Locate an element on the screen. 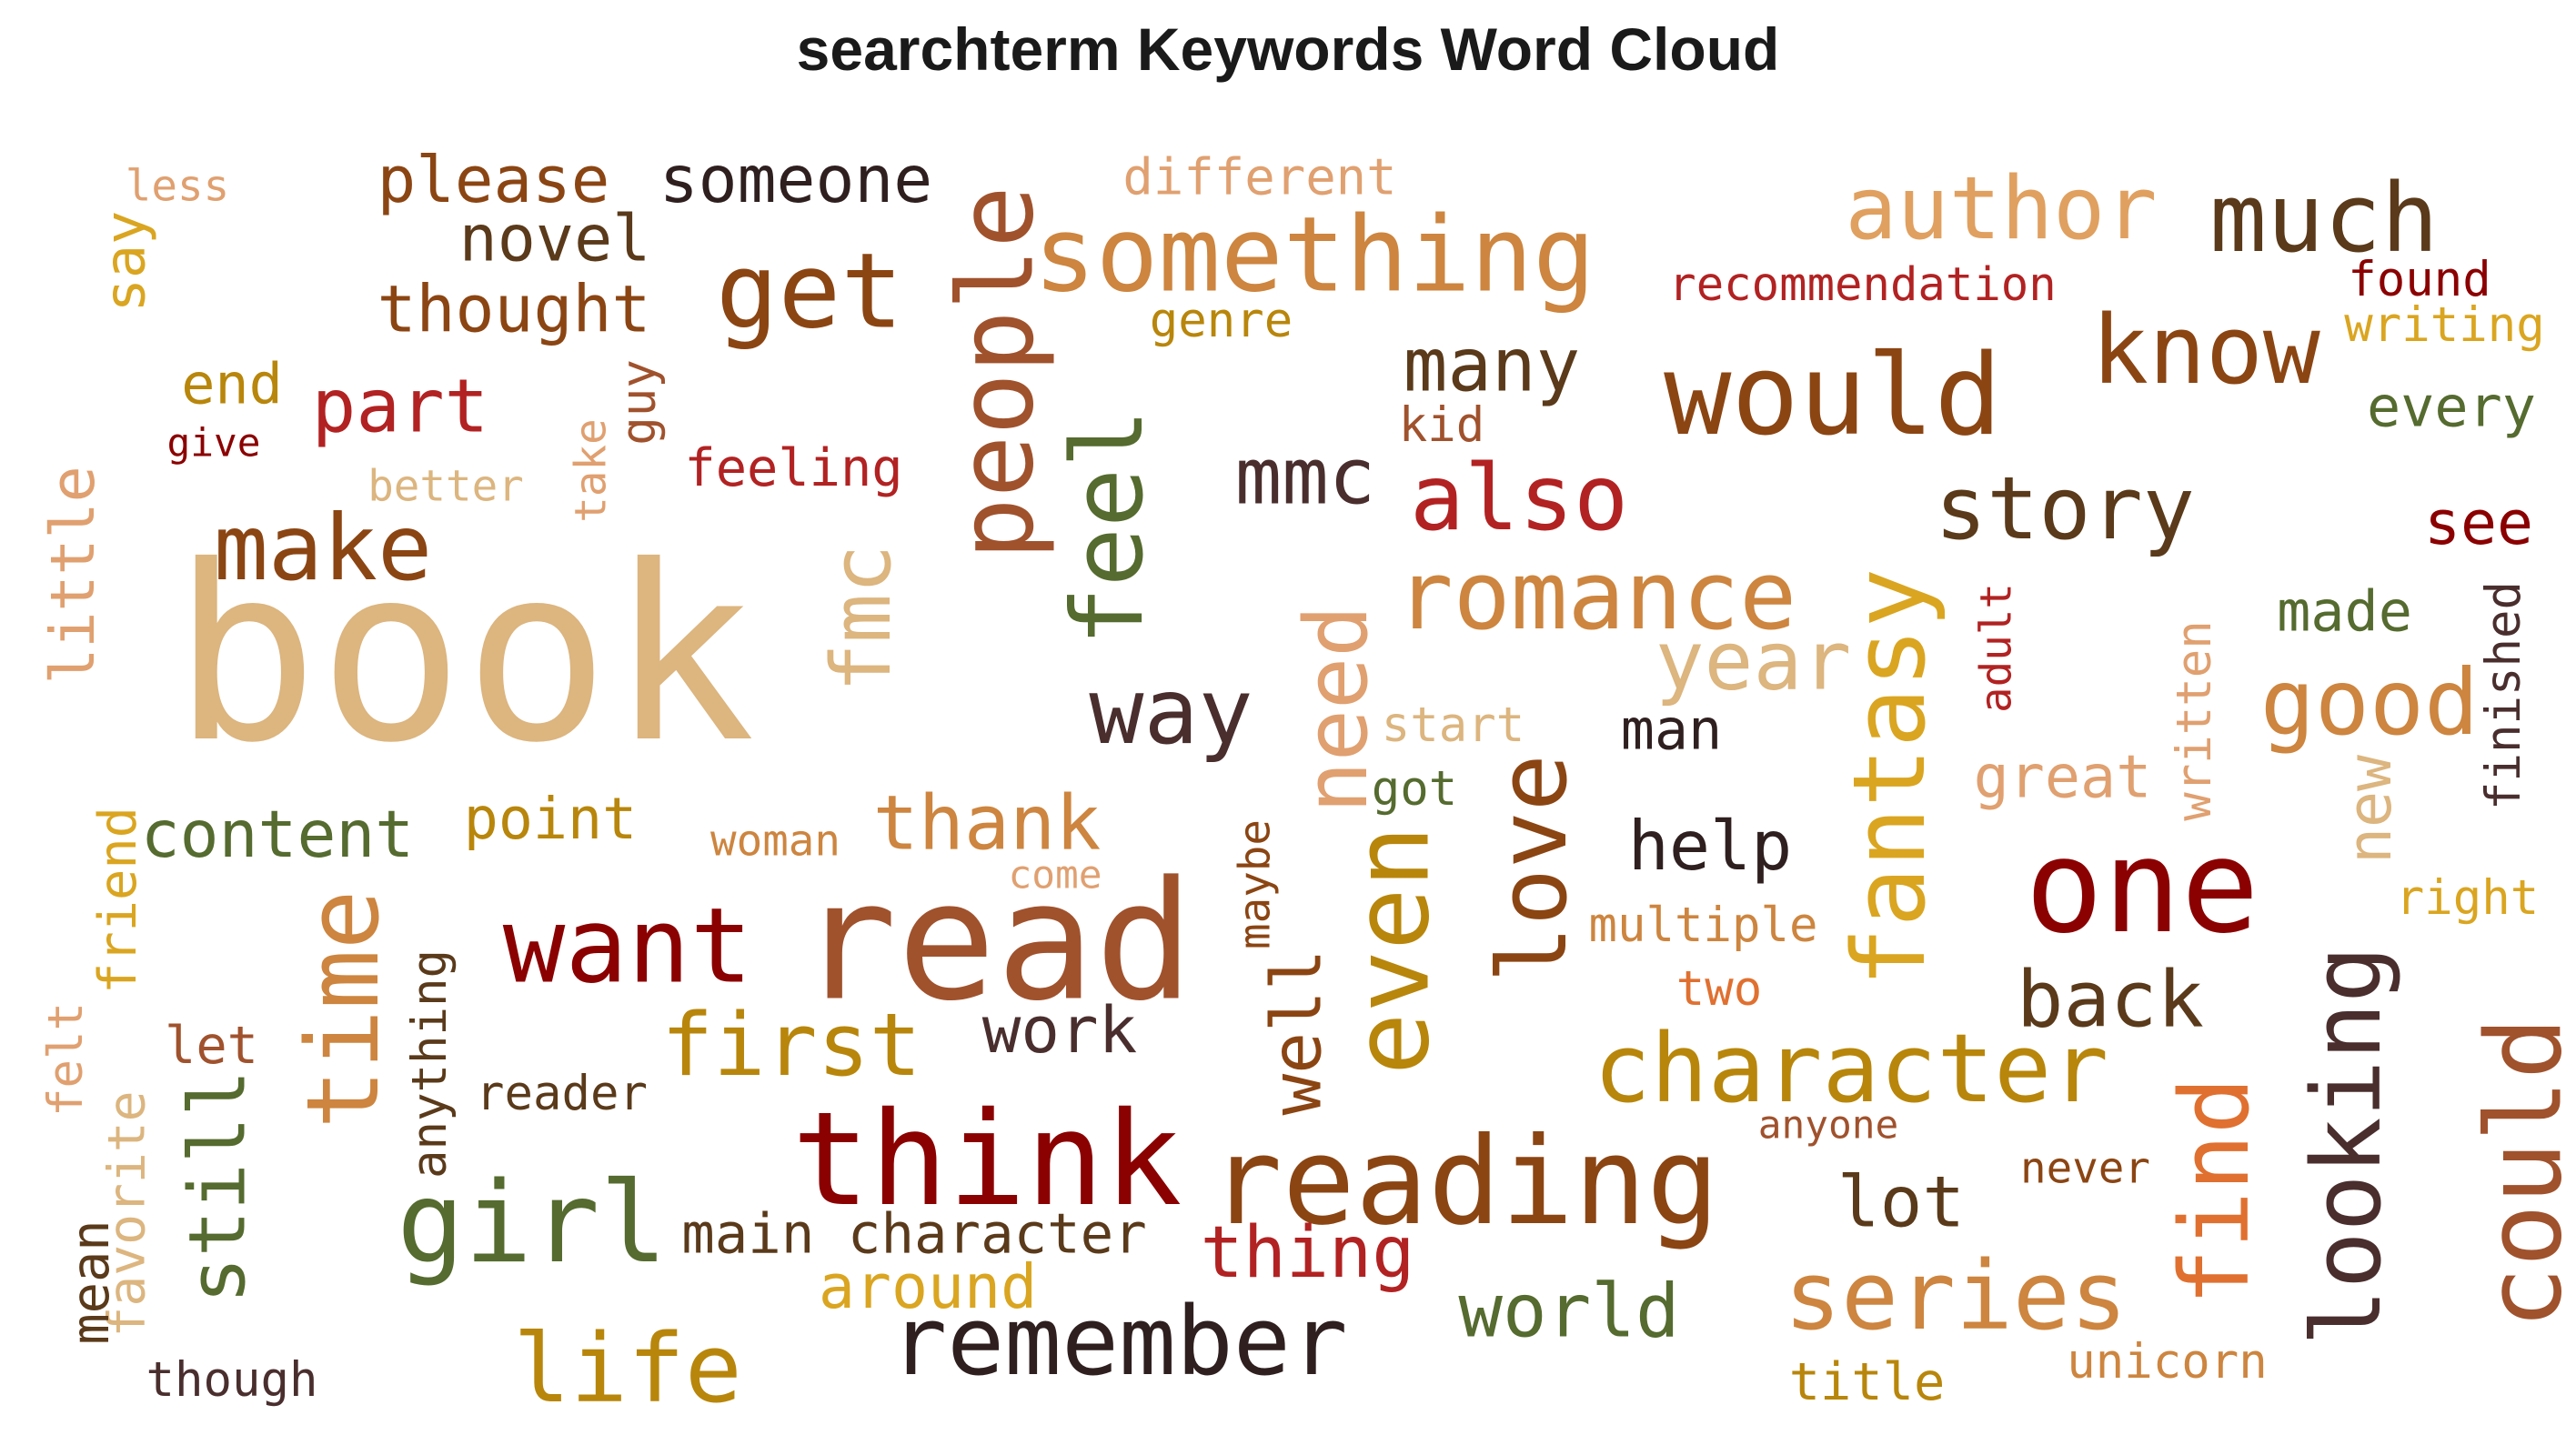 Image resolution: width=2576 pixels, height=1435 pixels. word-main-character: main character is located at coordinates (914, 1235).